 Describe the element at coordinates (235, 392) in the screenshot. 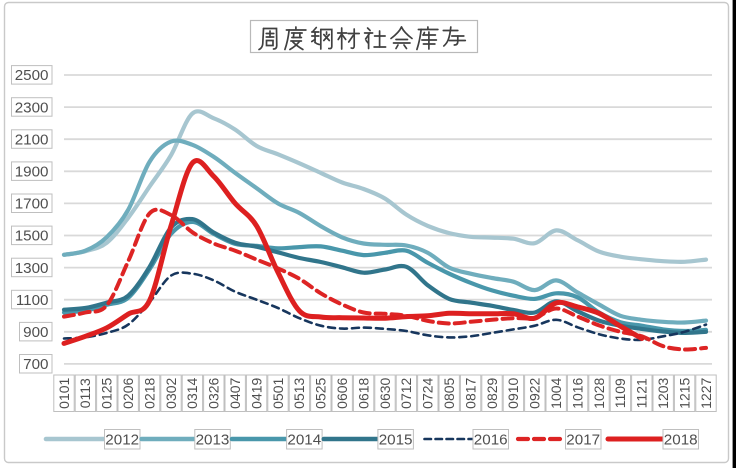

I see `svg-text: 0407` at that location.